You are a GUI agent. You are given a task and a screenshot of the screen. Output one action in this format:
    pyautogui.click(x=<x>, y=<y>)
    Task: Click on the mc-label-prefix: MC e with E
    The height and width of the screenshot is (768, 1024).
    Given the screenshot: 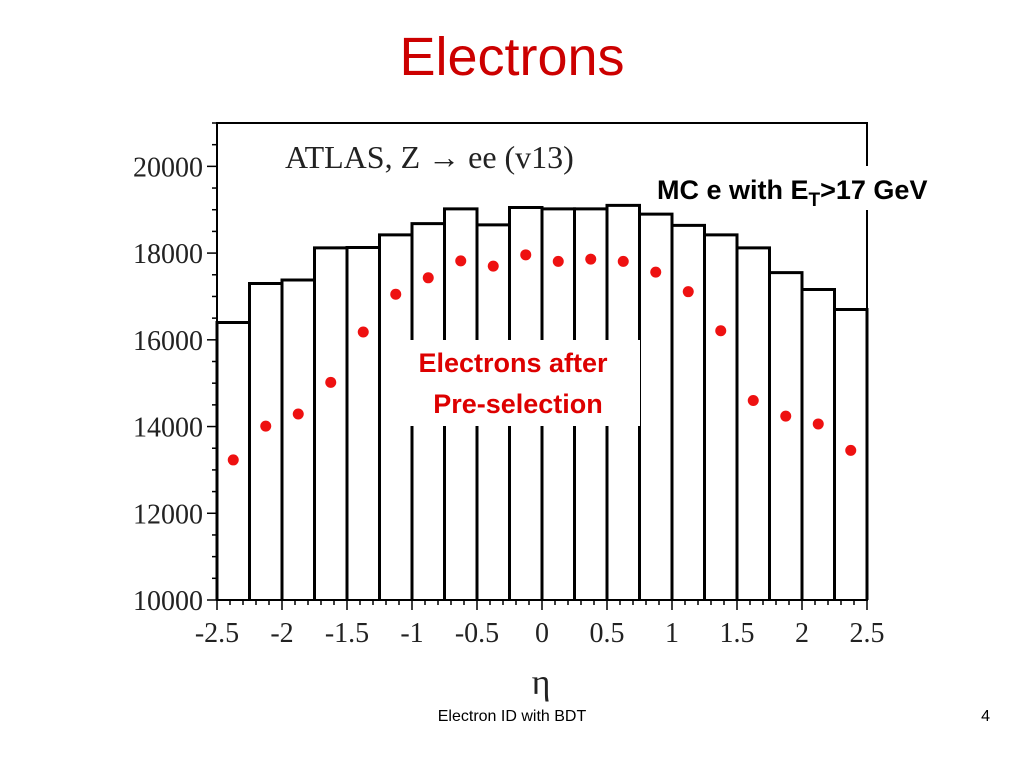 What is the action you would take?
    pyautogui.click(x=733, y=190)
    